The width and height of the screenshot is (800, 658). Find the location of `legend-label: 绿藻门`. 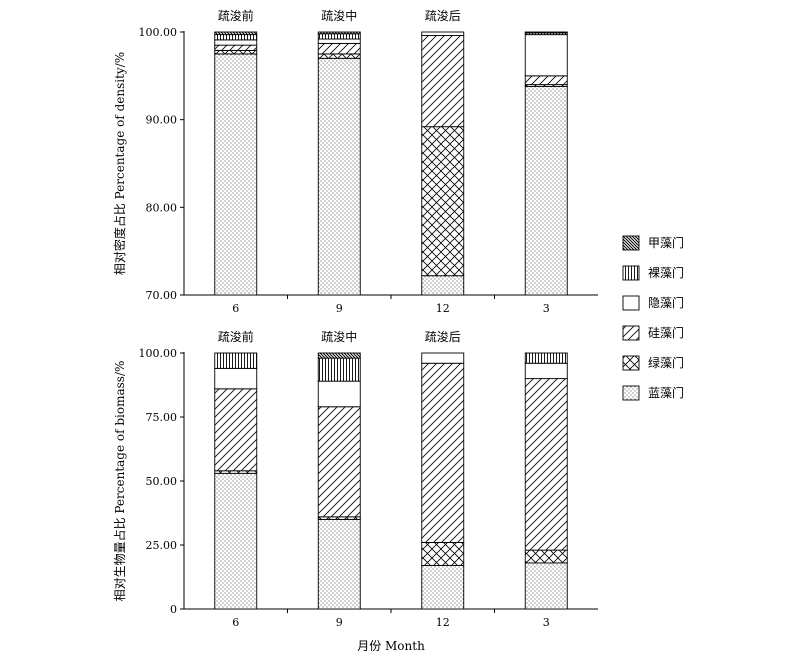

legend-label: 绿藻门 is located at coordinates (666, 362).